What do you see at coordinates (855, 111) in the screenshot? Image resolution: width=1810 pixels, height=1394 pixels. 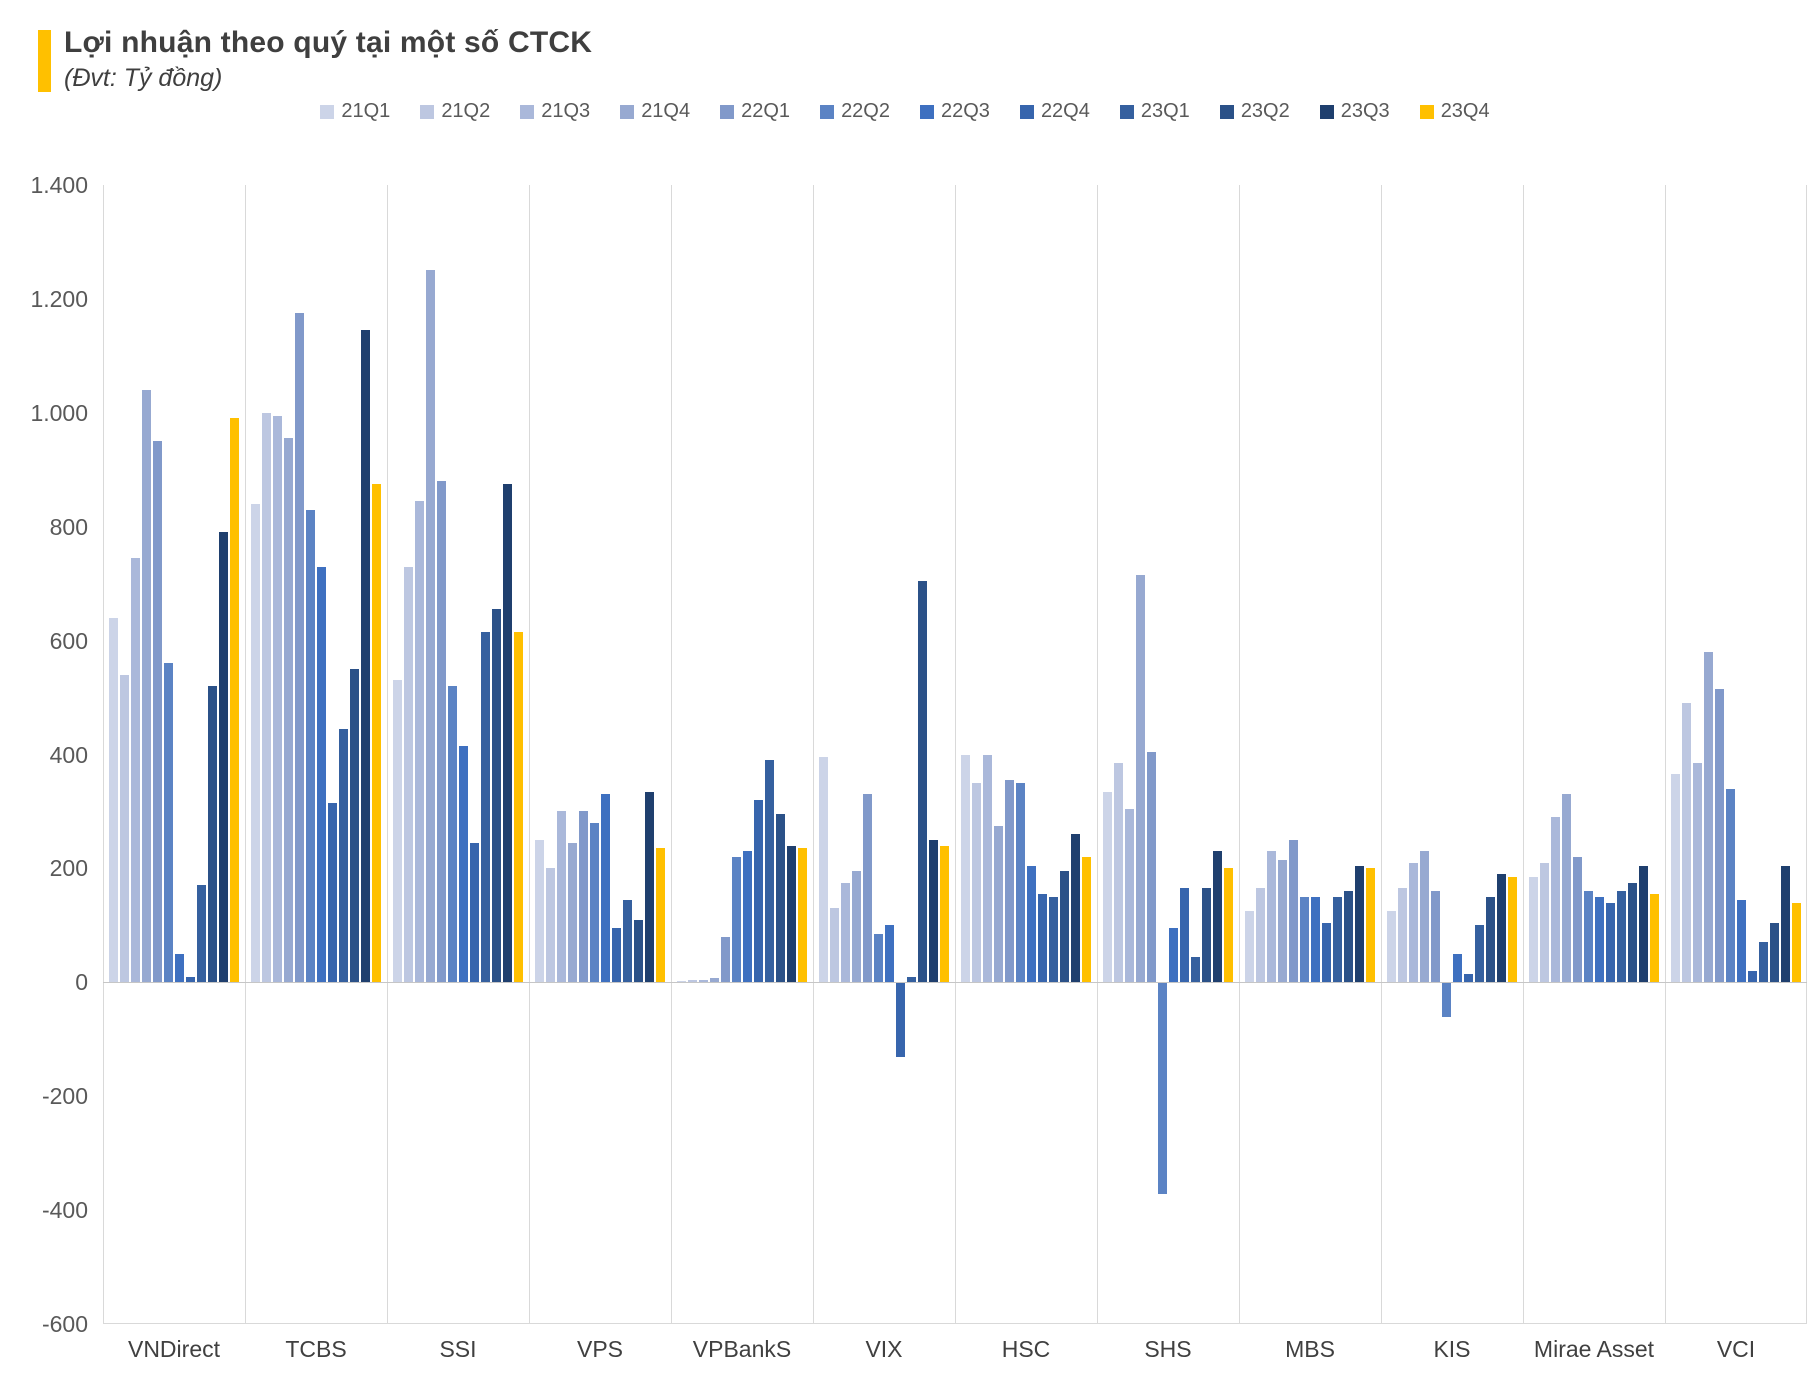 I see `legend-item-22Q2: 22Q2` at bounding box center [855, 111].